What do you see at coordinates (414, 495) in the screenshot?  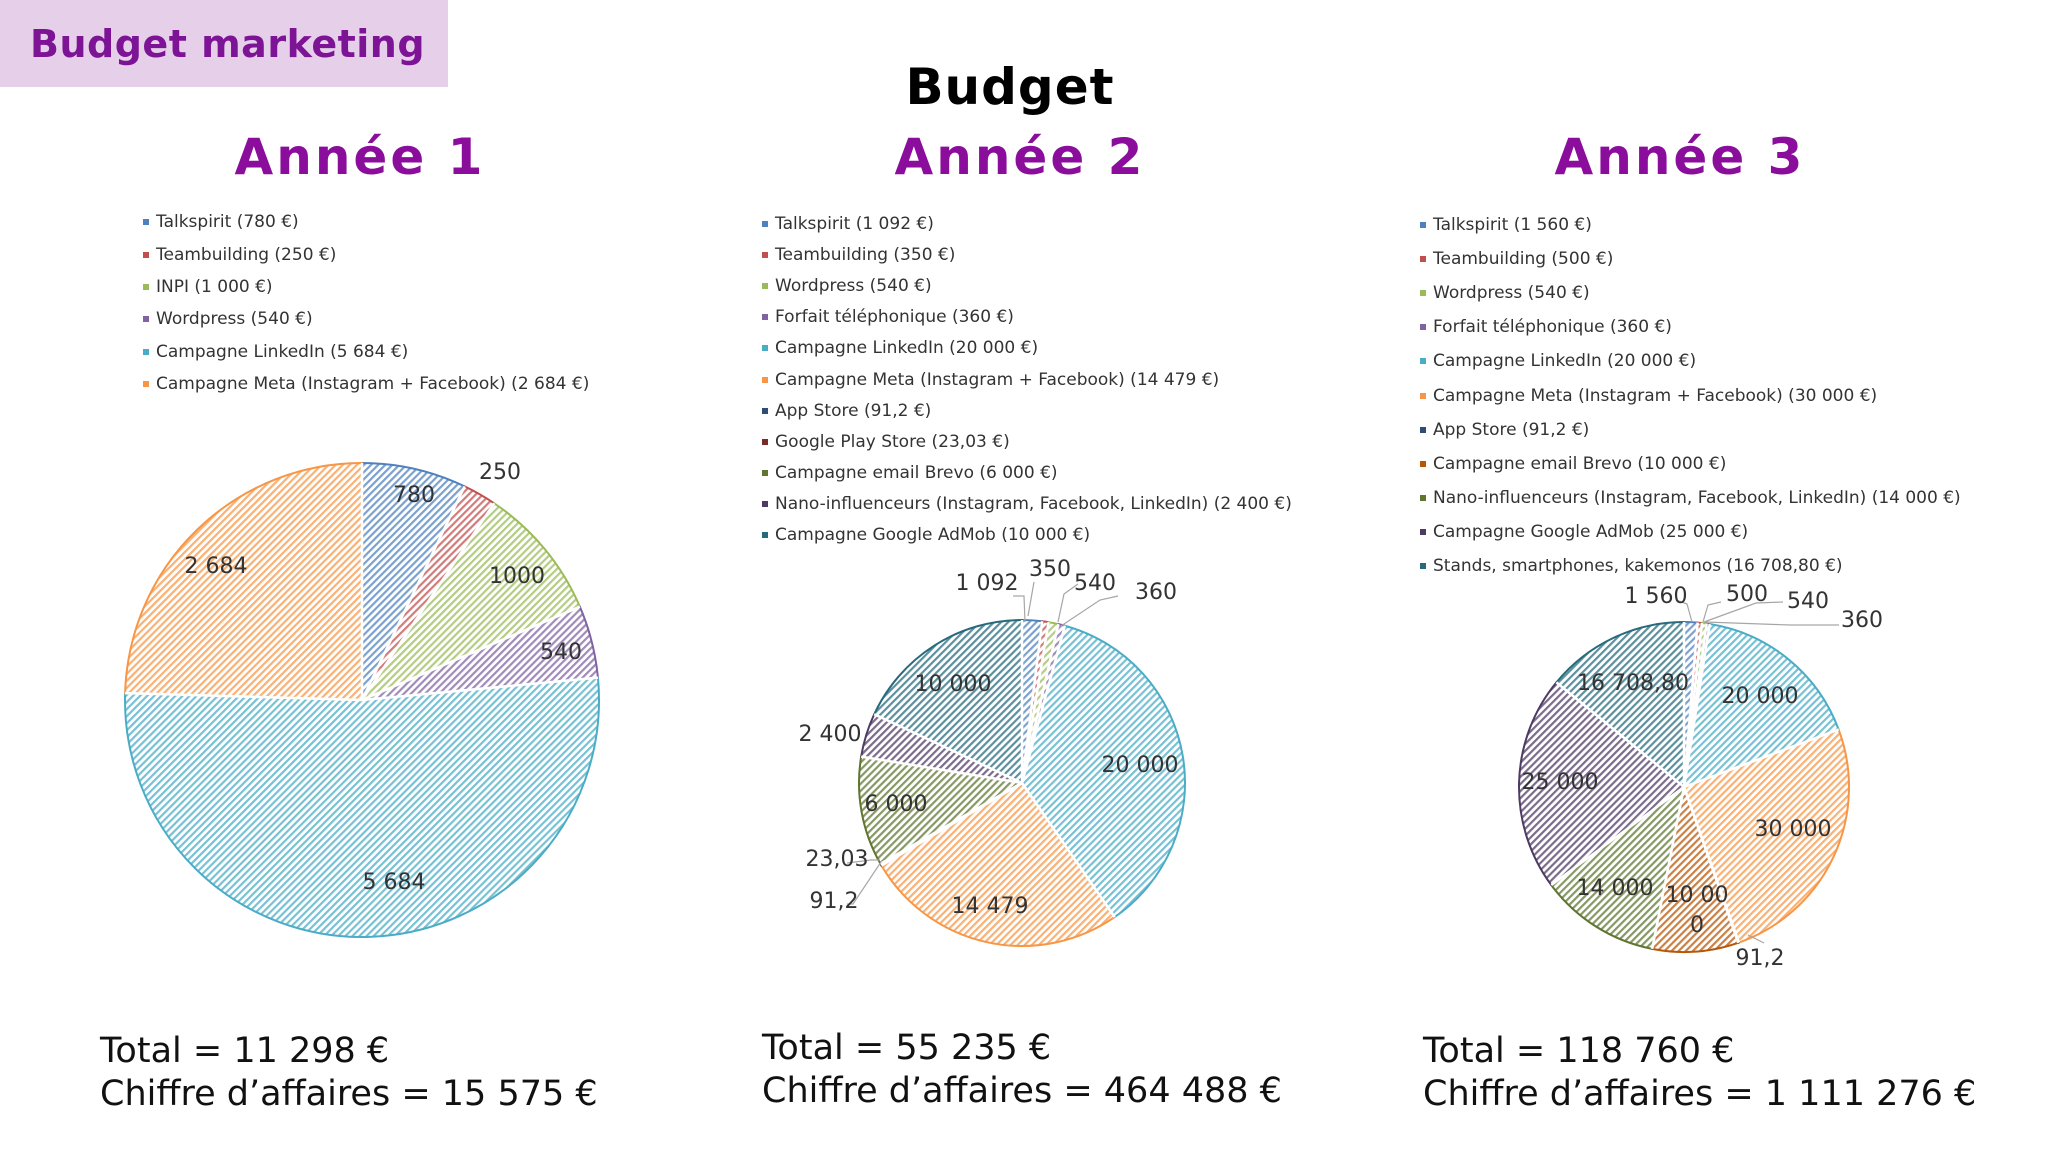 I see `data-label: 780` at bounding box center [414, 495].